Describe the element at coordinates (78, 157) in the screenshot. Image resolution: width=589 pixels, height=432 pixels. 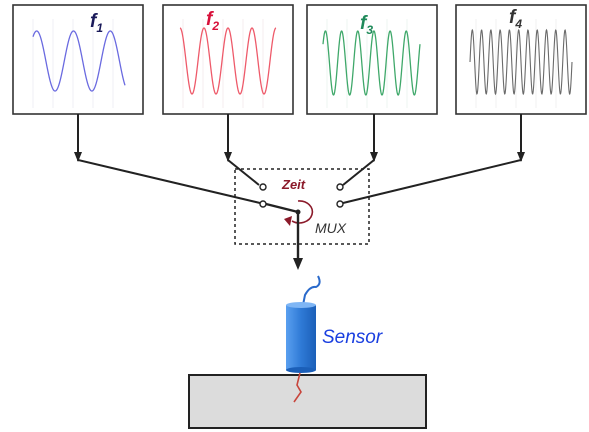
I see `arrowhead-f1` at that location.